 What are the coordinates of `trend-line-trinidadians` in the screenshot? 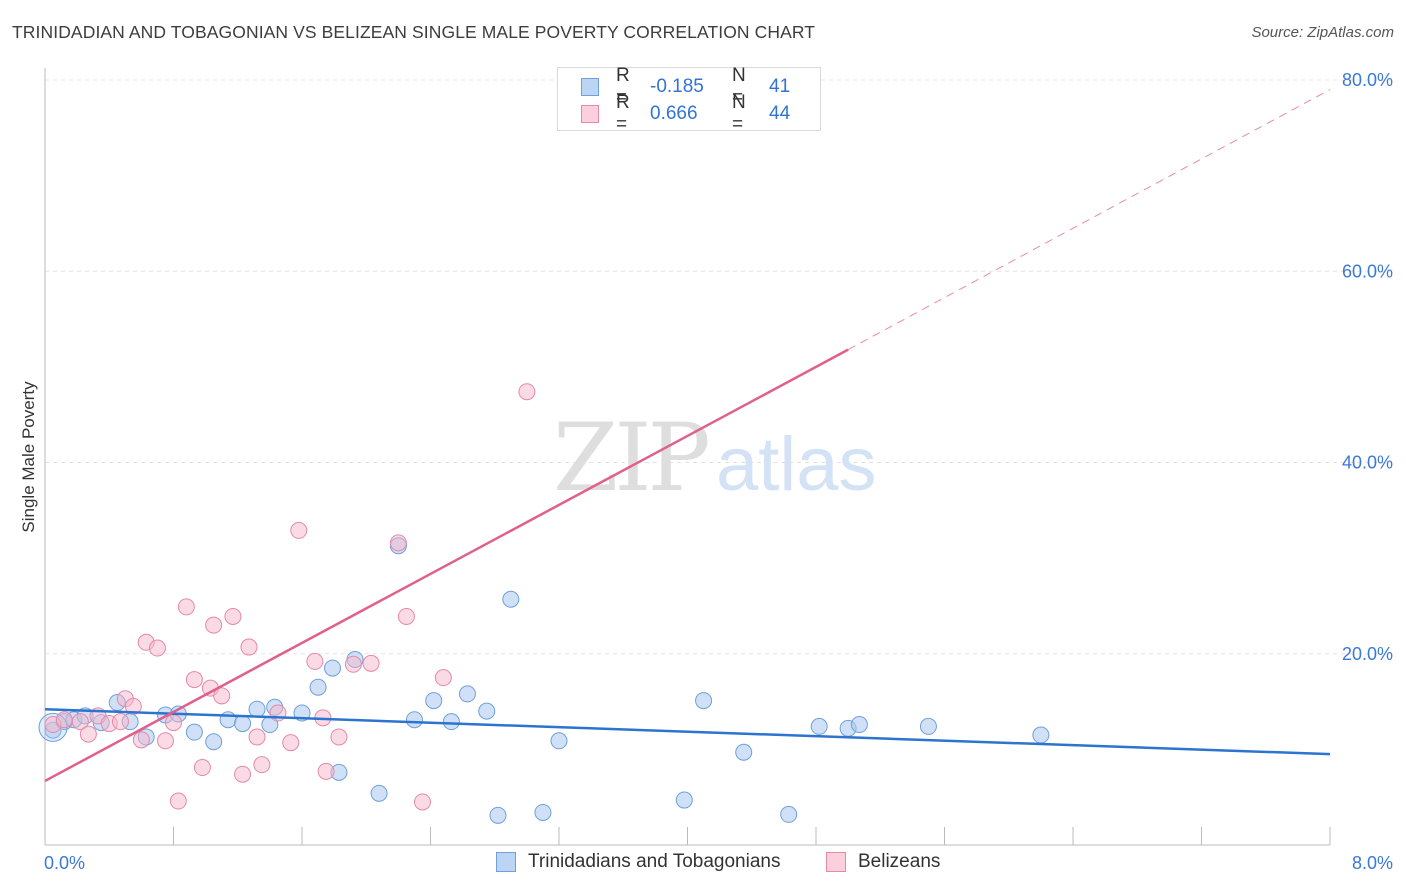 It's located at (687, 731).